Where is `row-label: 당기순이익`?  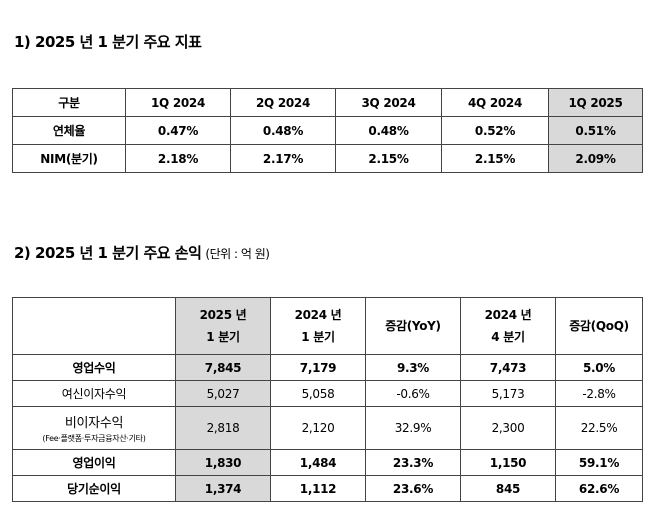
row-label: 당기순이익 is located at coordinates (94, 488).